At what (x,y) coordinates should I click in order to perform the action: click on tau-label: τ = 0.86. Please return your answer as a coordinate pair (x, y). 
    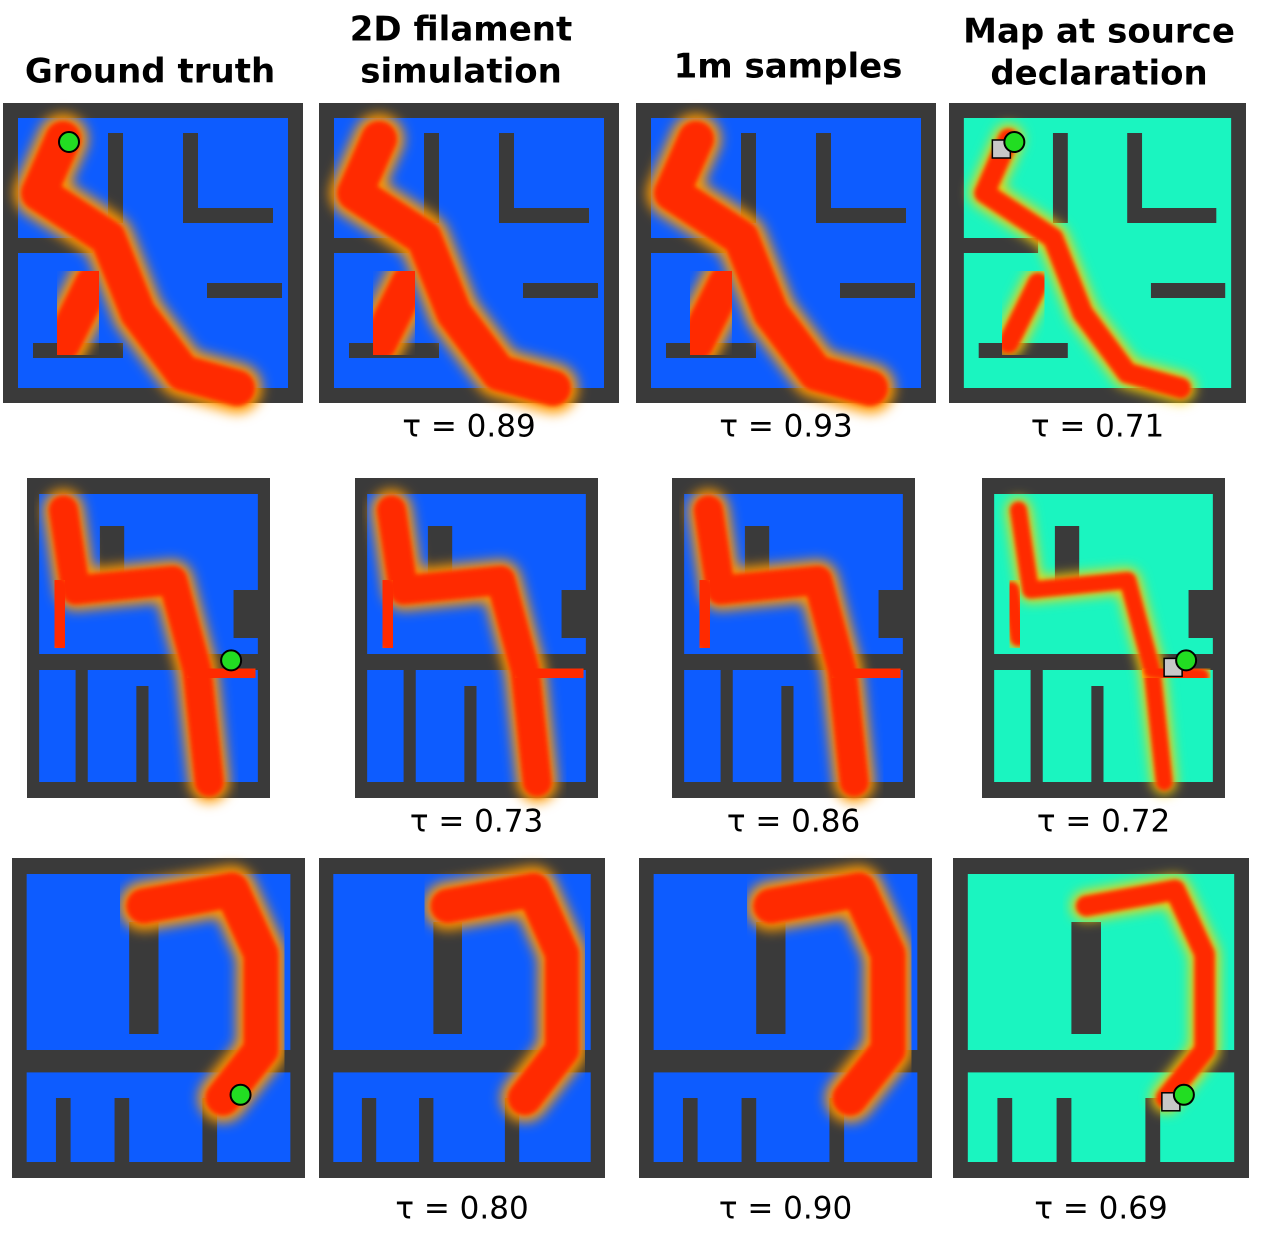
    Looking at the image, I should click on (793, 822).